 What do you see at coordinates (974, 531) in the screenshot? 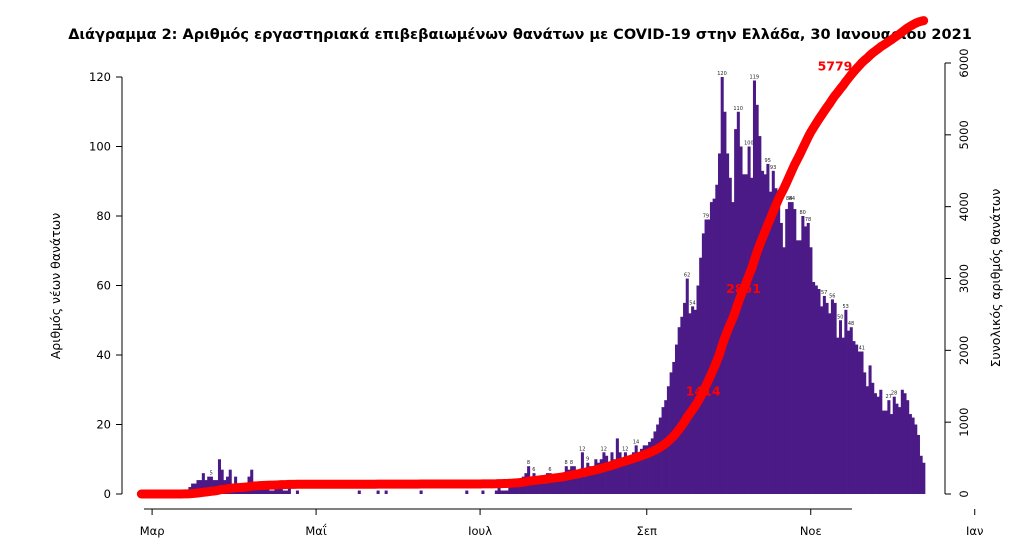
I see `bottom-axis-tick-label: Ιαν` at bounding box center [974, 531].